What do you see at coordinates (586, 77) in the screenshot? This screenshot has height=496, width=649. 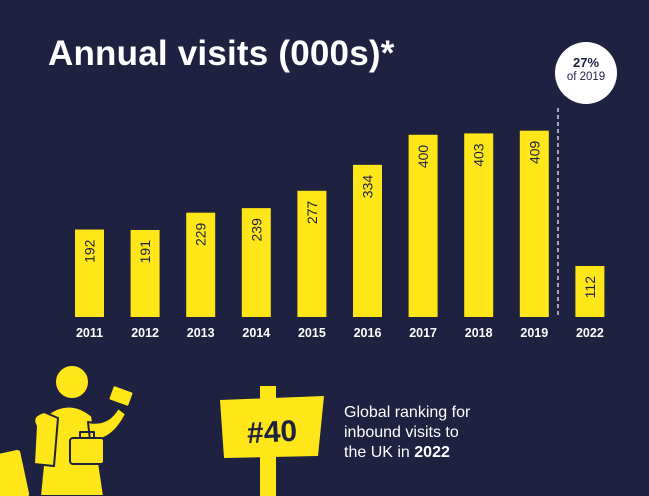 I see `badge-label: of 2019` at bounding box center [586, 77].